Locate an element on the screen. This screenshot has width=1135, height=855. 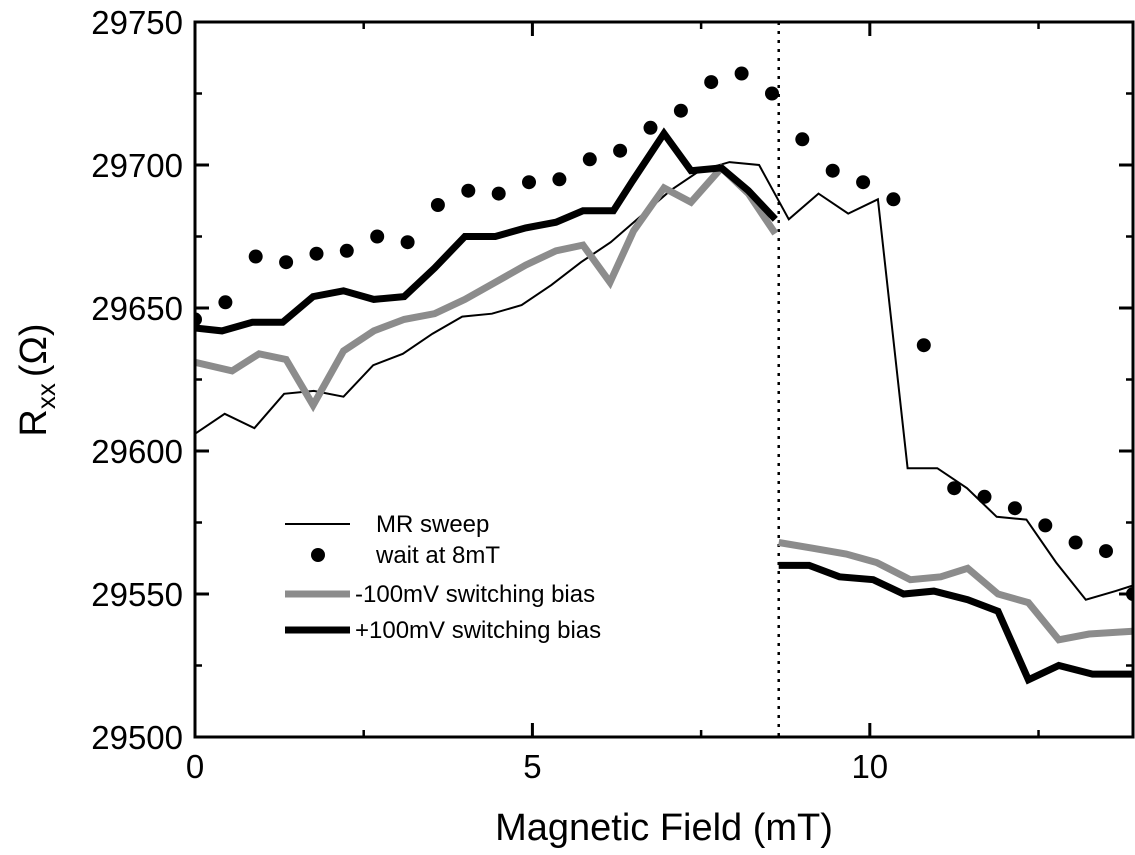
legend-entry-mr-sweep: MR sweep is located at coordinates (387, 524).